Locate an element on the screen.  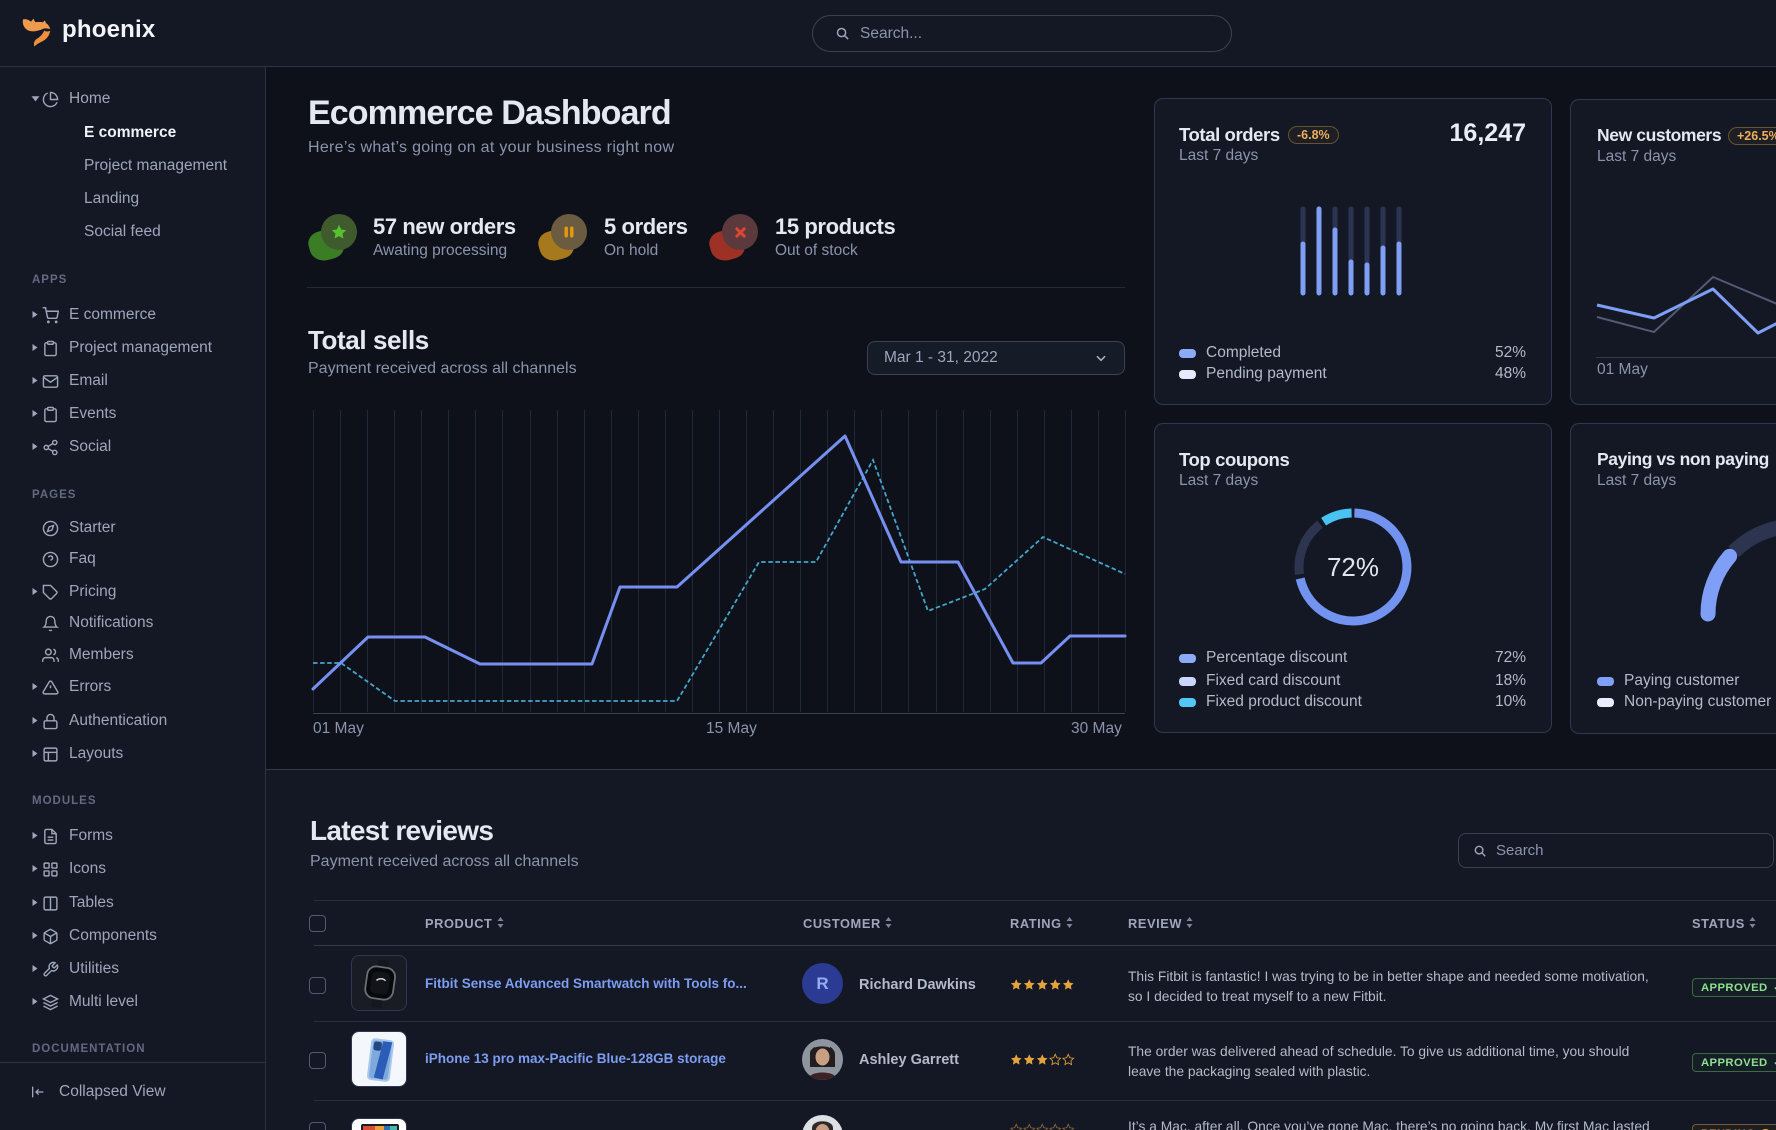
svg-text: 72% is located at coordinates (1353, 567).